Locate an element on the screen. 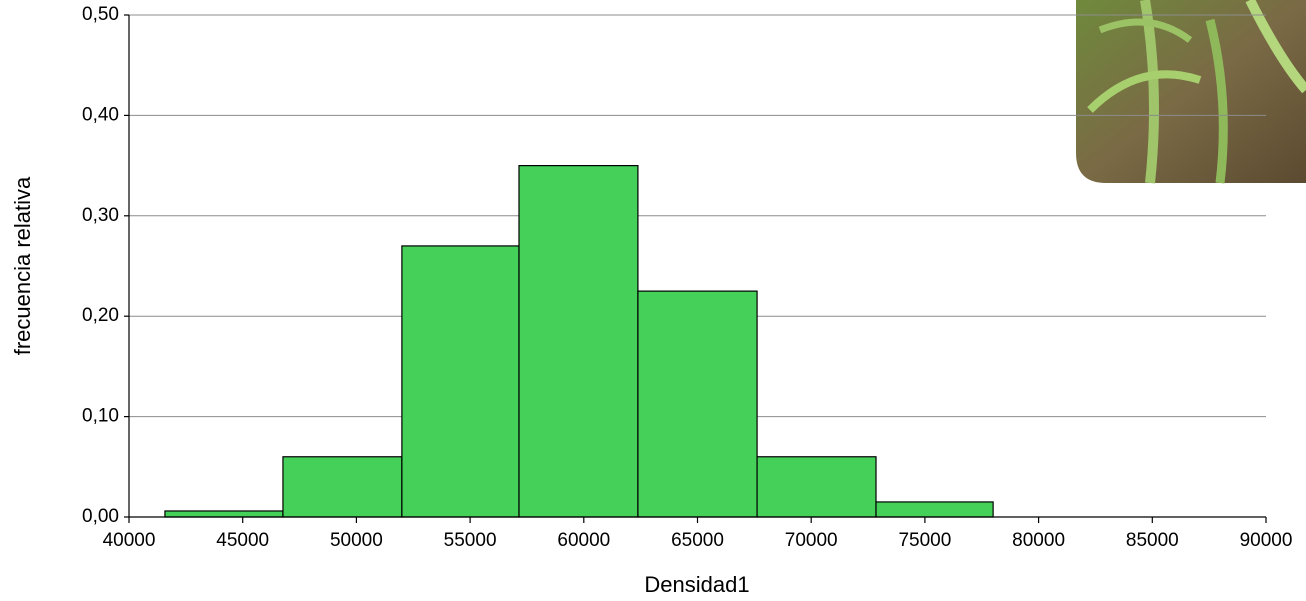  x-tick-label: 75000 is located at coordinates (924, 540).